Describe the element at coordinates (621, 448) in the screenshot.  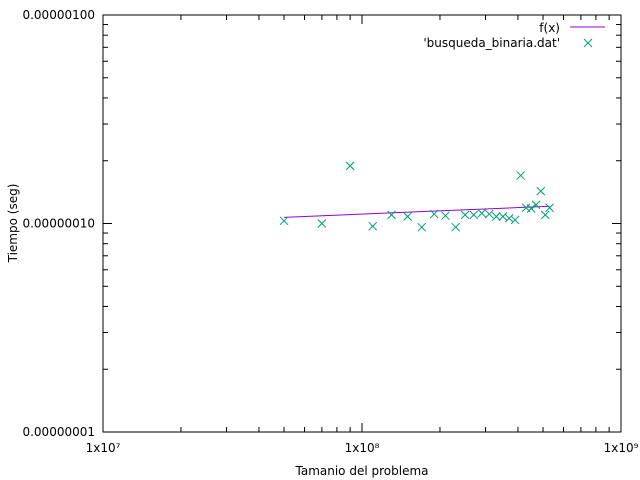
I see `x-tick-label: 1x10⁹` at that location.